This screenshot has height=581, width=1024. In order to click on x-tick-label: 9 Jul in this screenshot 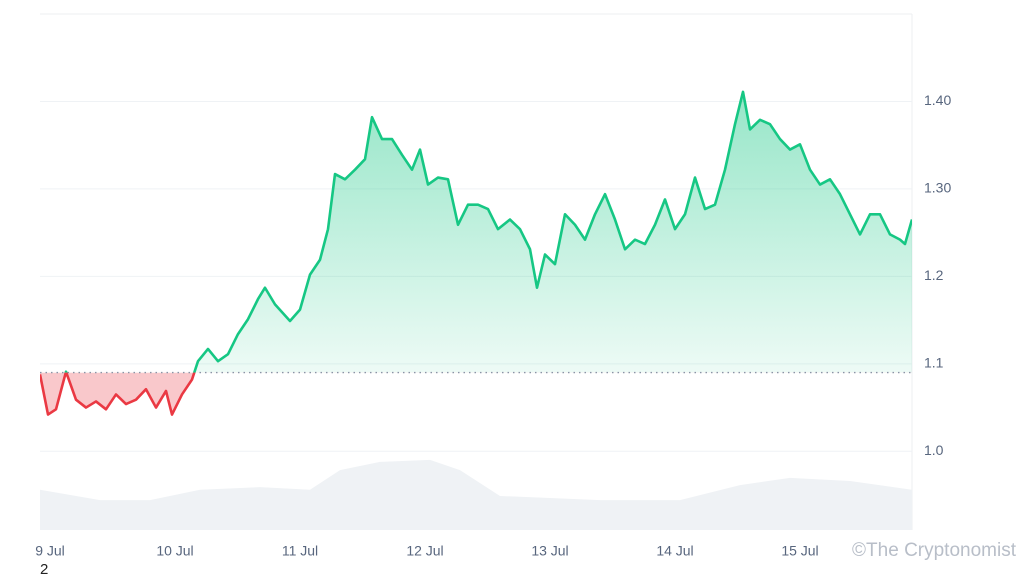, I will do `click(50, 551)`.